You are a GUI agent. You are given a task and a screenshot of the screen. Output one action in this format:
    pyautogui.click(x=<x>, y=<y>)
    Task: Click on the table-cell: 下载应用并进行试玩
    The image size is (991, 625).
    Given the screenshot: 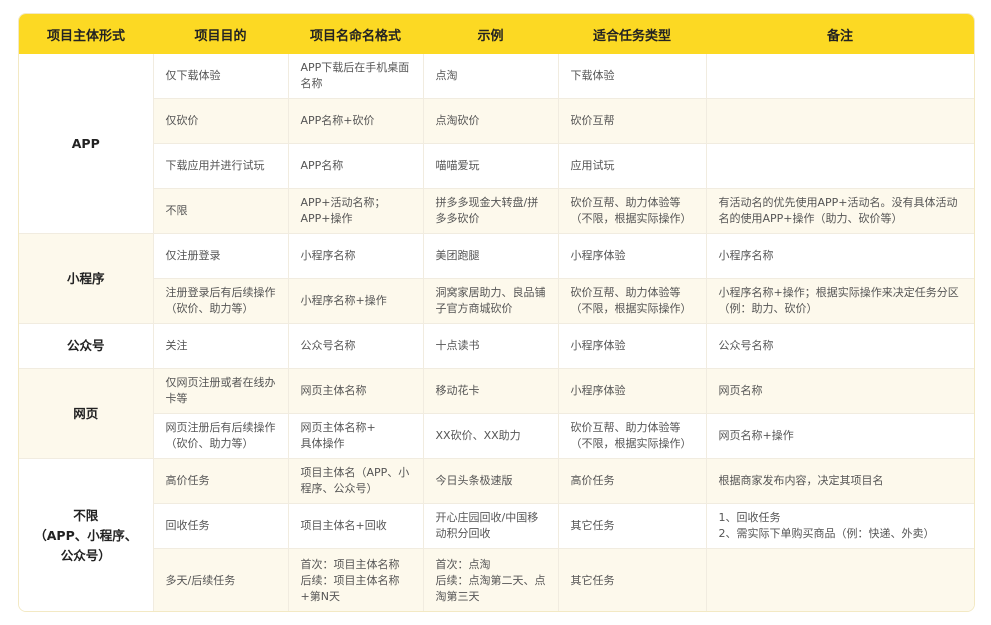 What is the action you would take?
    pyautogui.click(x=220, y=166)
    